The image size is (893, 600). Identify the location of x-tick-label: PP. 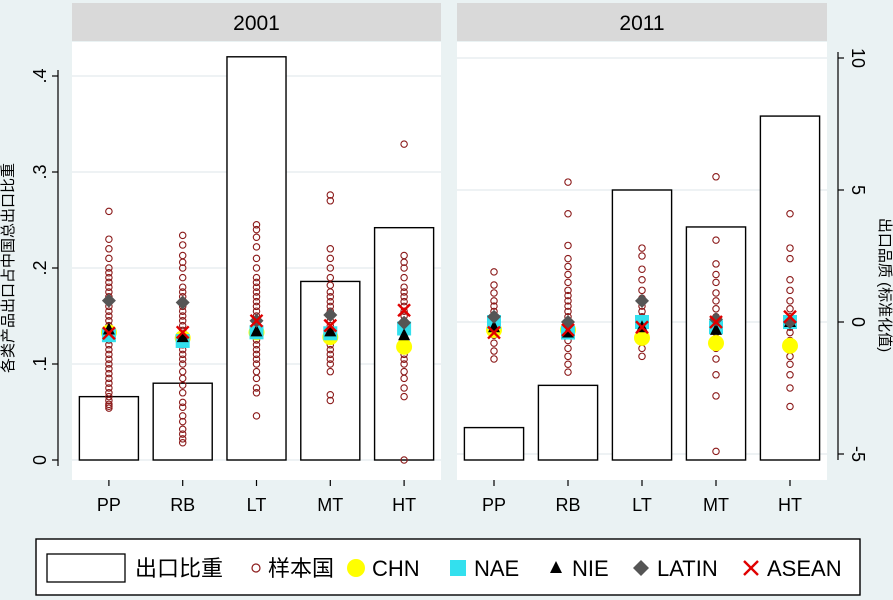
(109, 505).